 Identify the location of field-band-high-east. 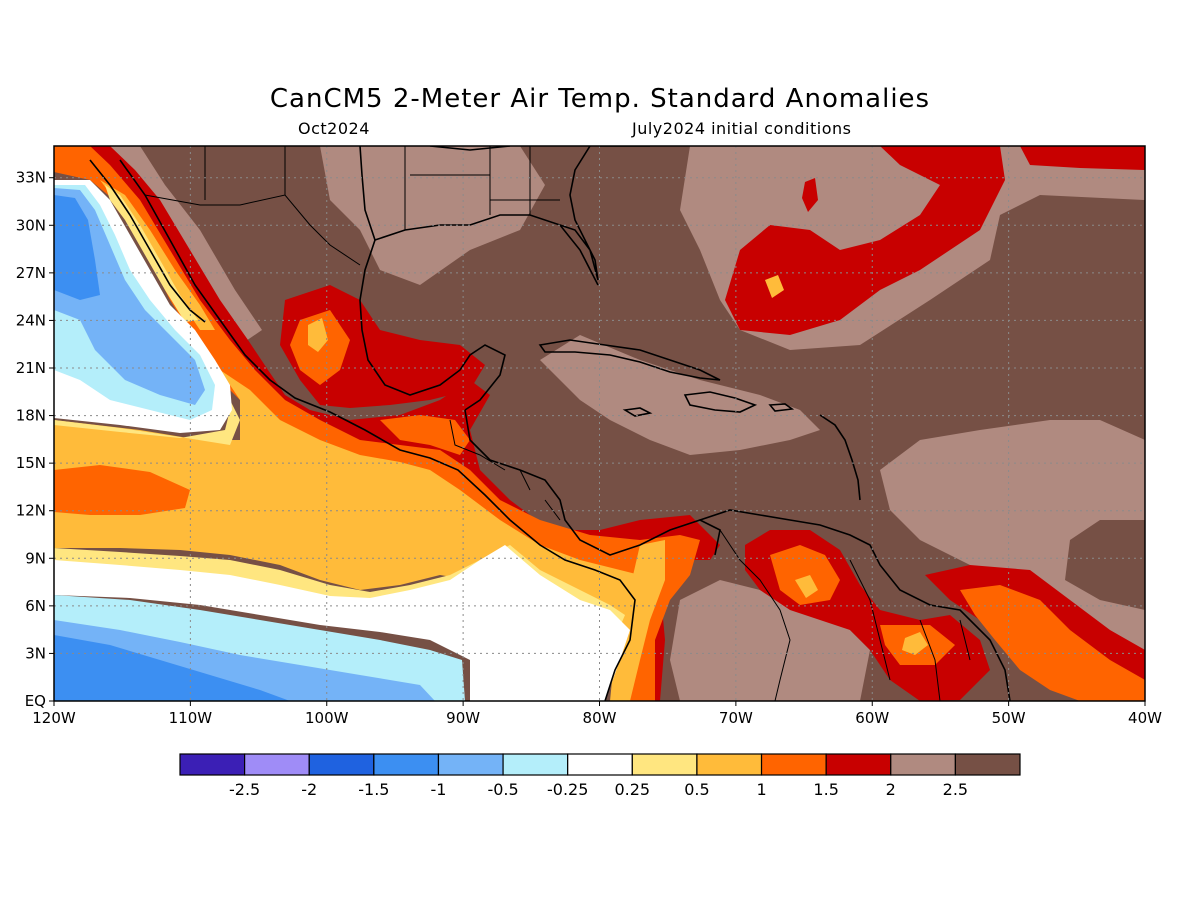
(1012, 535).